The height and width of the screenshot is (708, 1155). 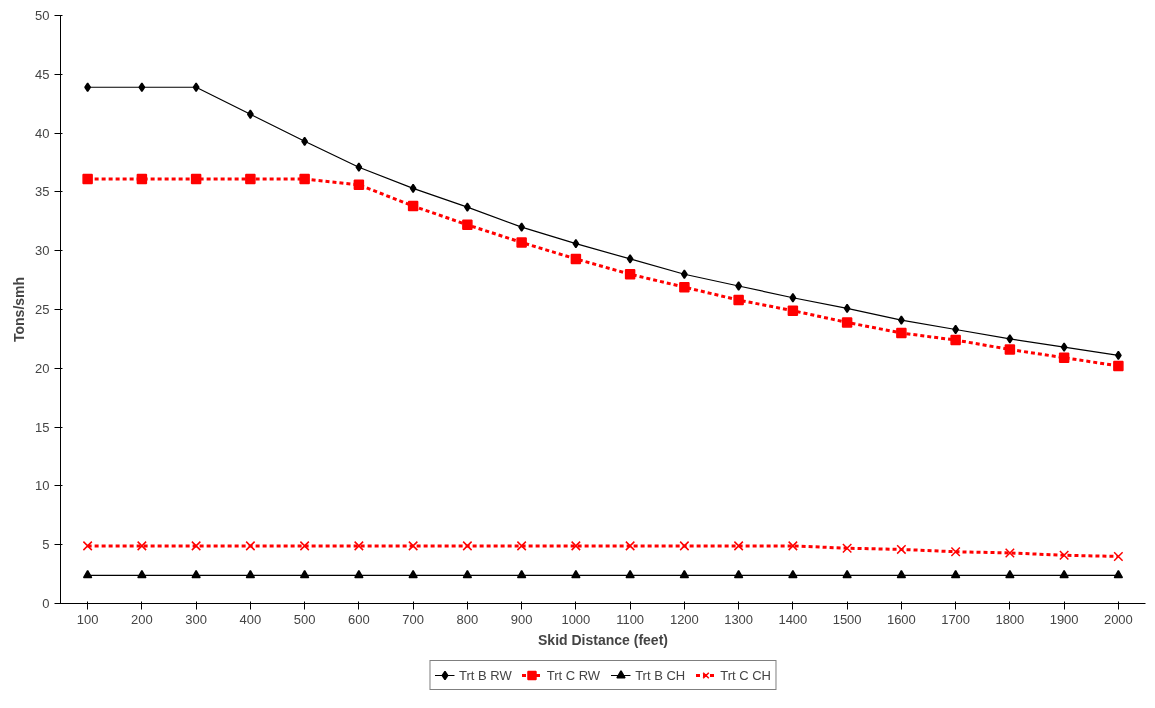 What do you see at coordinates (901, 619) in the screenshot?
I see `x-tick-label: 1600` at bounding box center [901, 619].